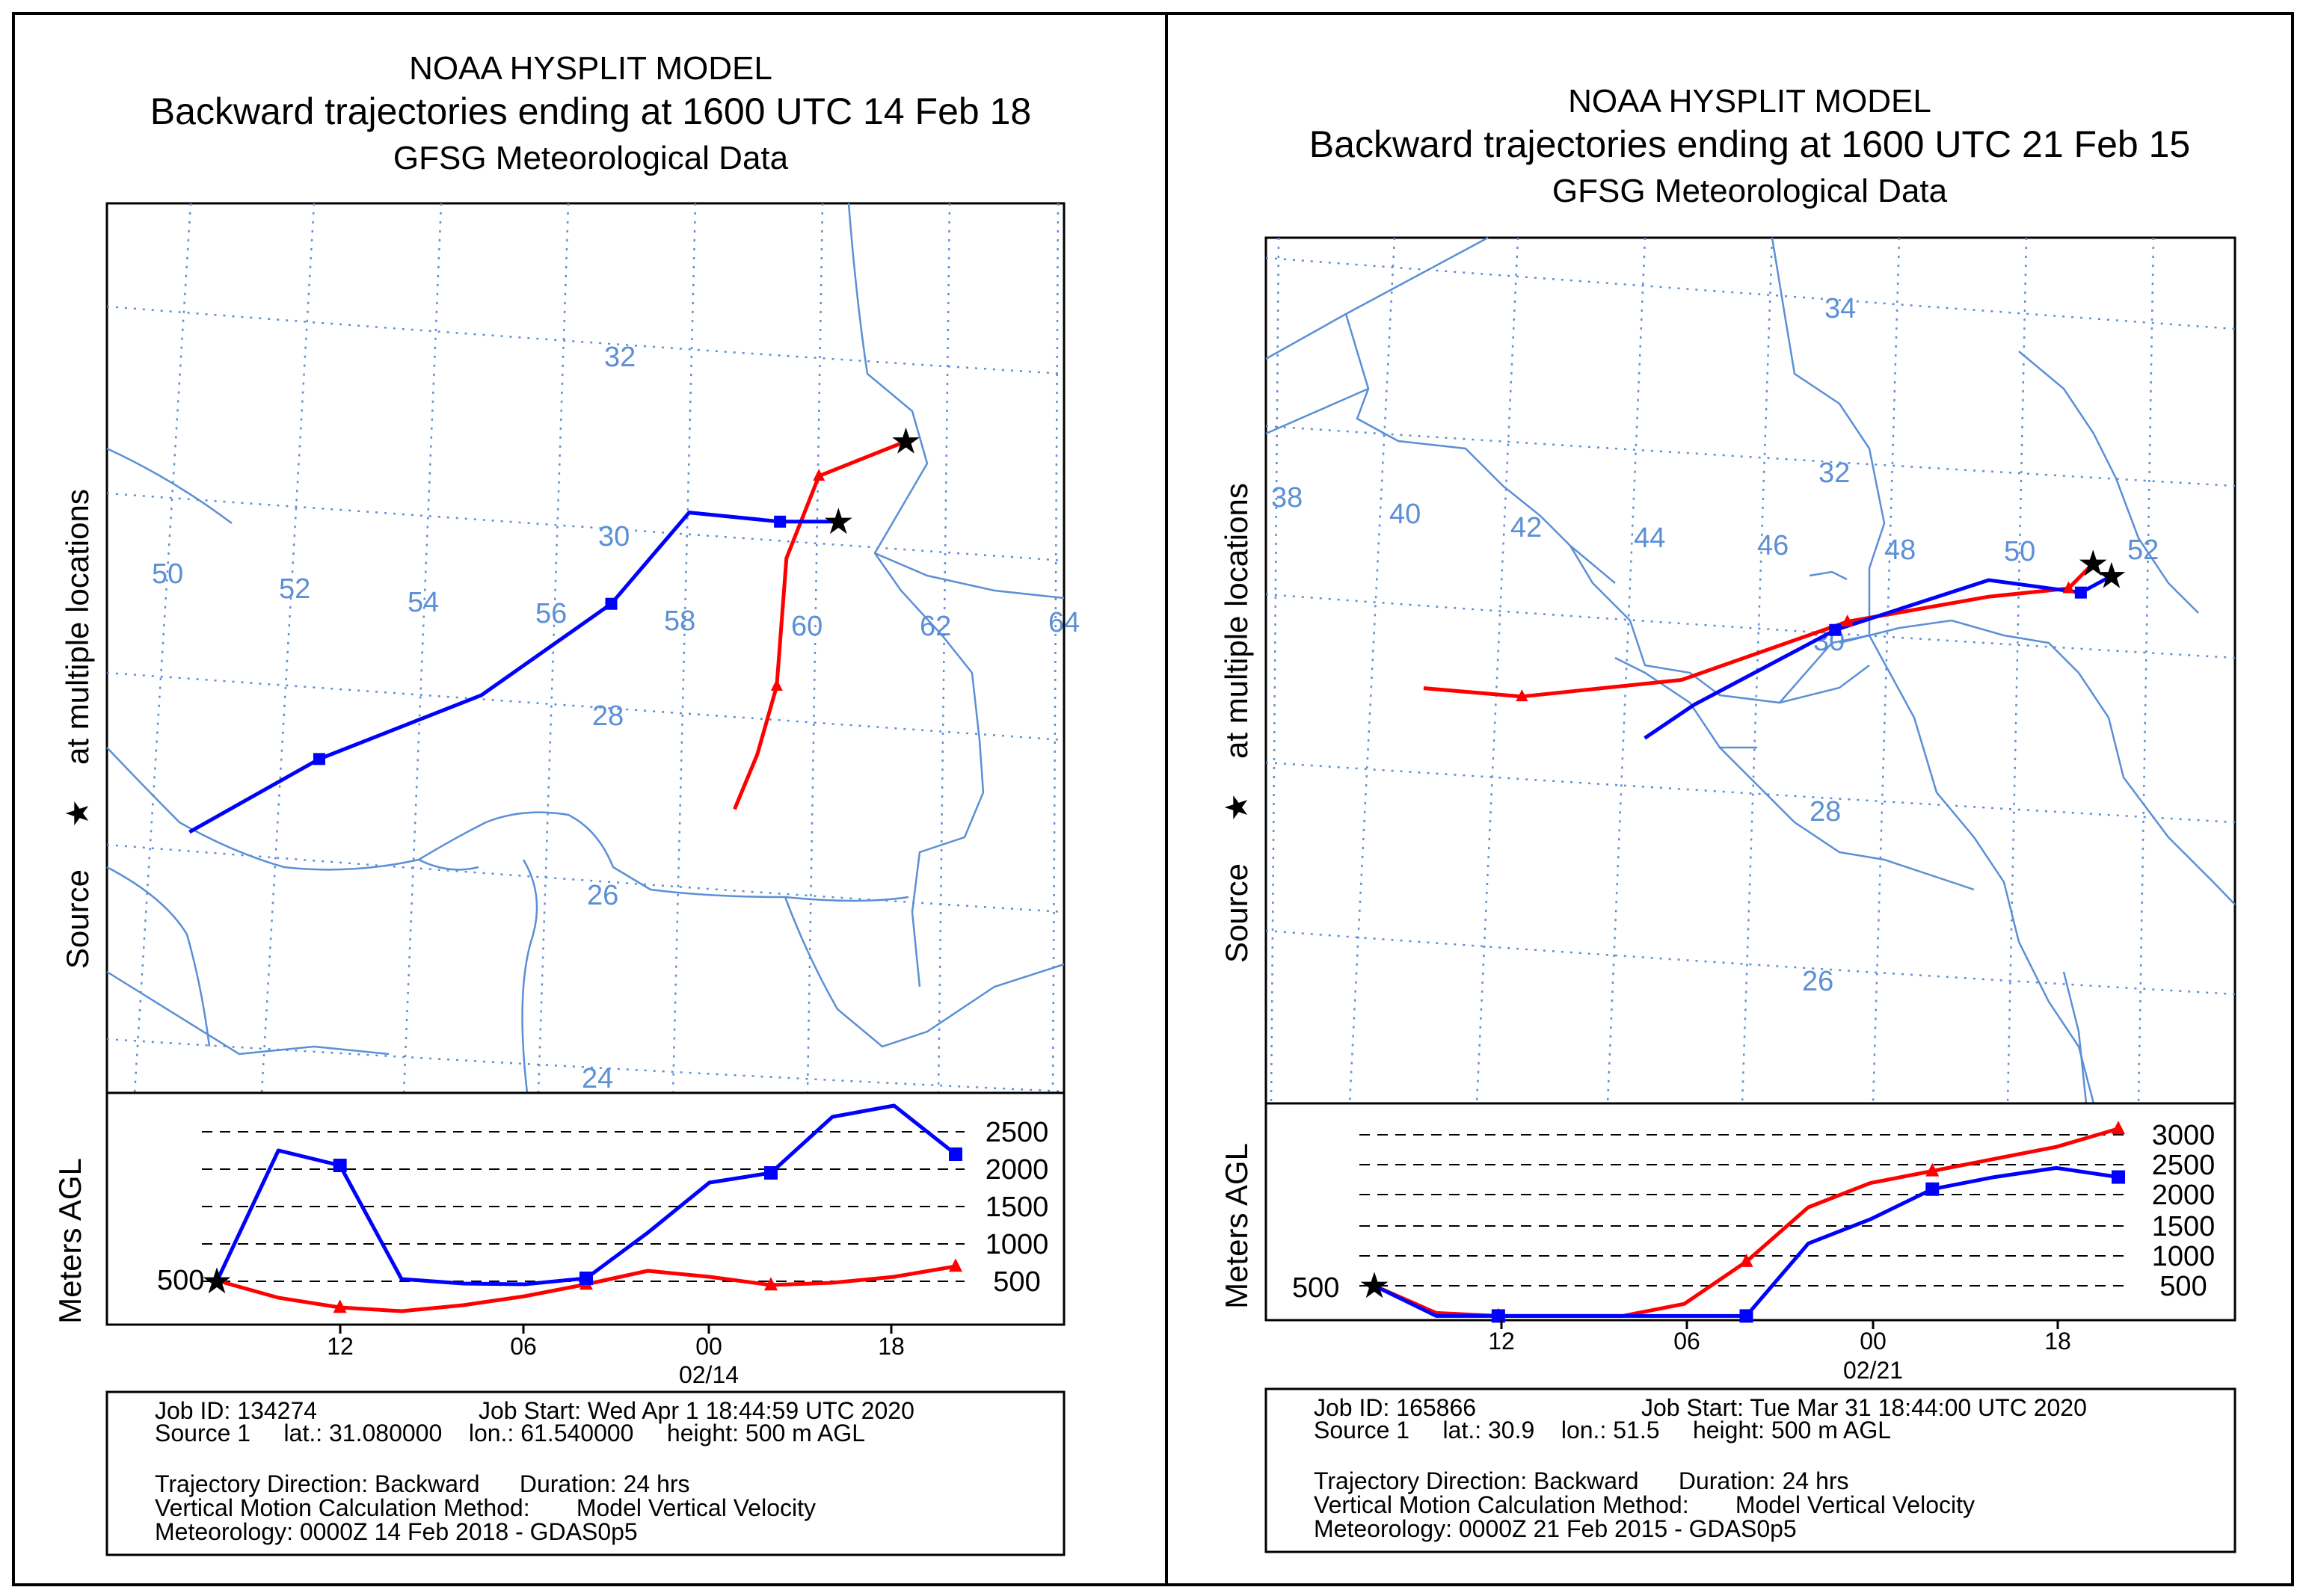 The image size is (2306, 1596). Describe the element at coordinates (2183, 1287) in the screenshot. I see `height-tick-label: 500` at that location.